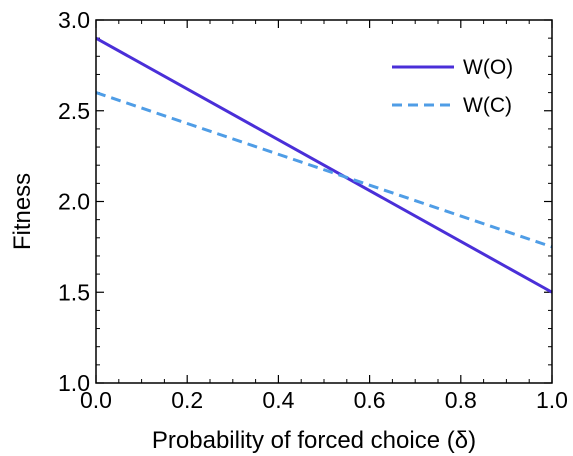 This screenshot has width=573, height=456. What do you see at coordinates (452, 86) in the screenshot?
I see `legend: W(O) W(C)` at bounding box center [452, 86].